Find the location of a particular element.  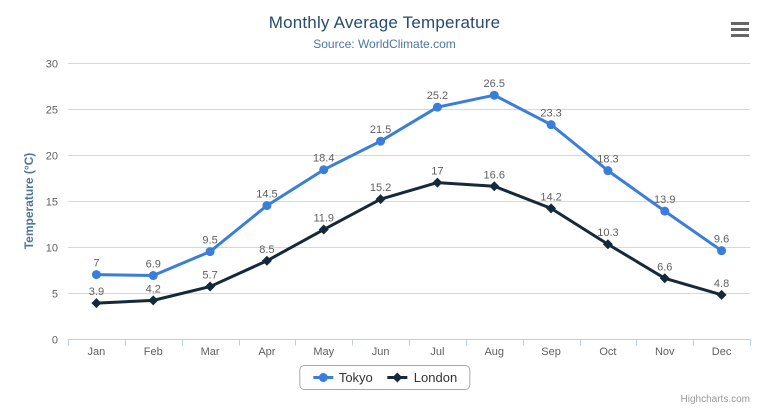

x-axis-label: Sep is located at coordinates (551, 352).